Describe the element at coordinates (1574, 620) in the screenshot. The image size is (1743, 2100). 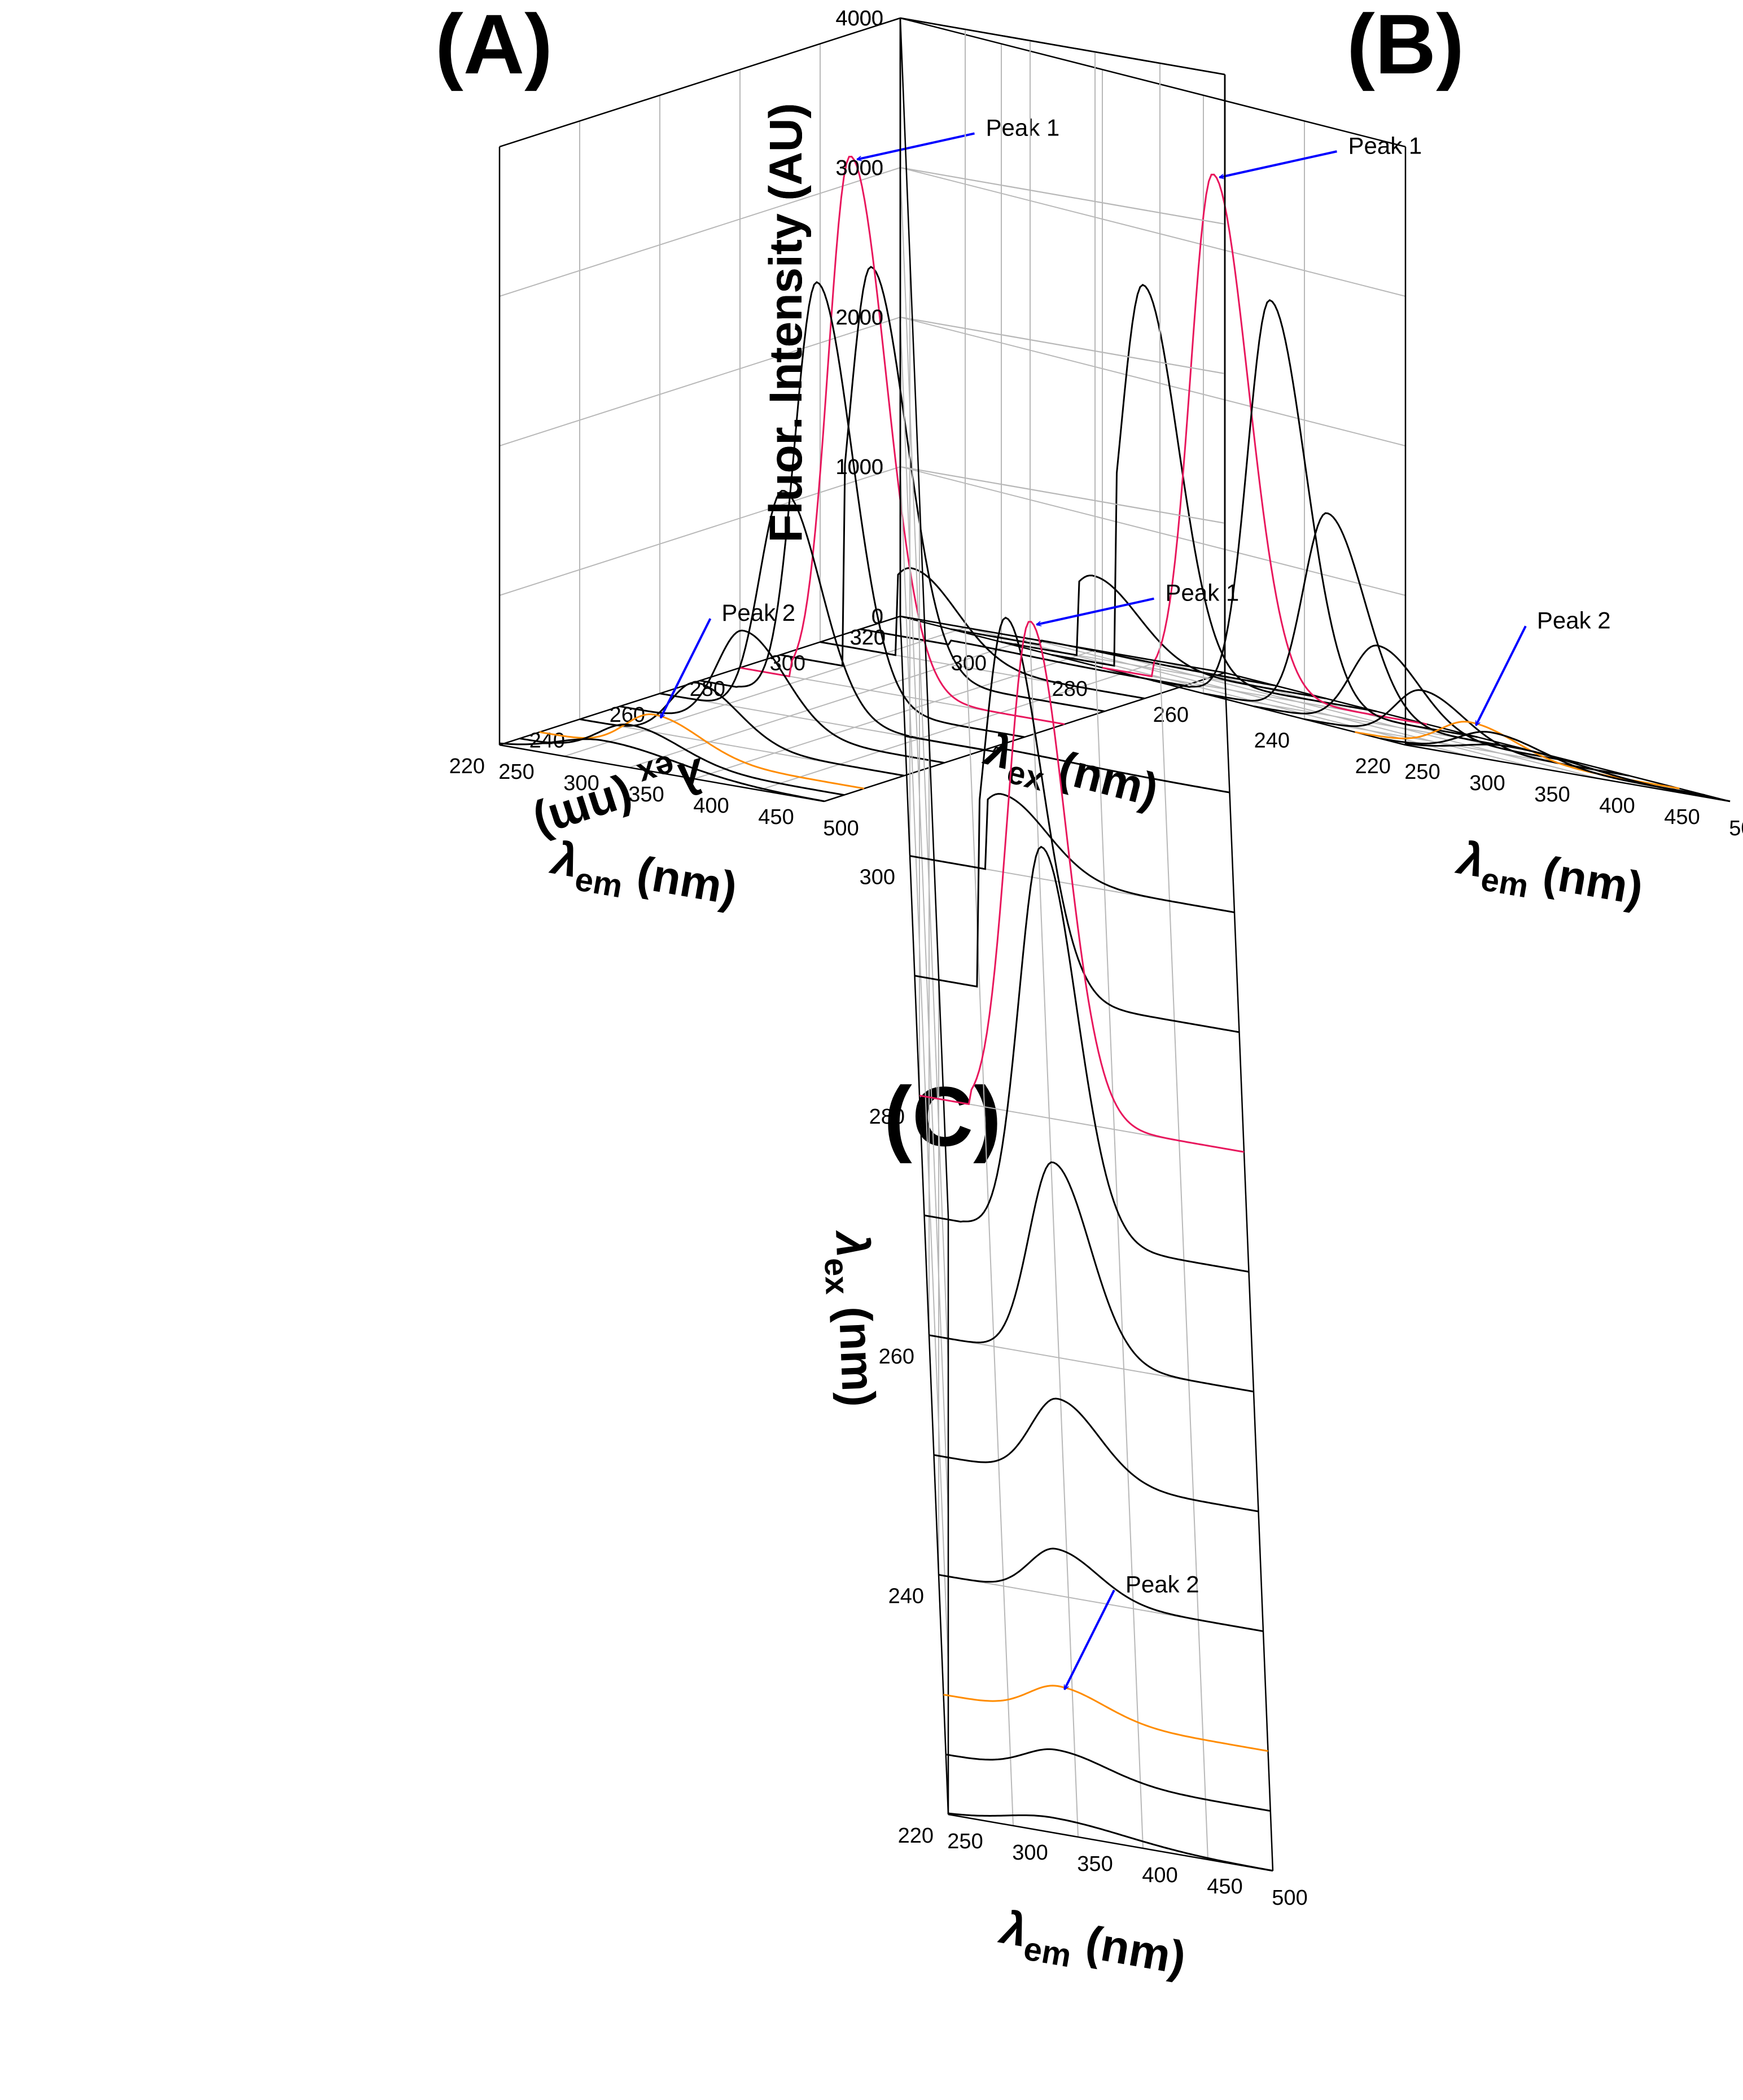
I see `annotation-label: Peak 2` at that location.